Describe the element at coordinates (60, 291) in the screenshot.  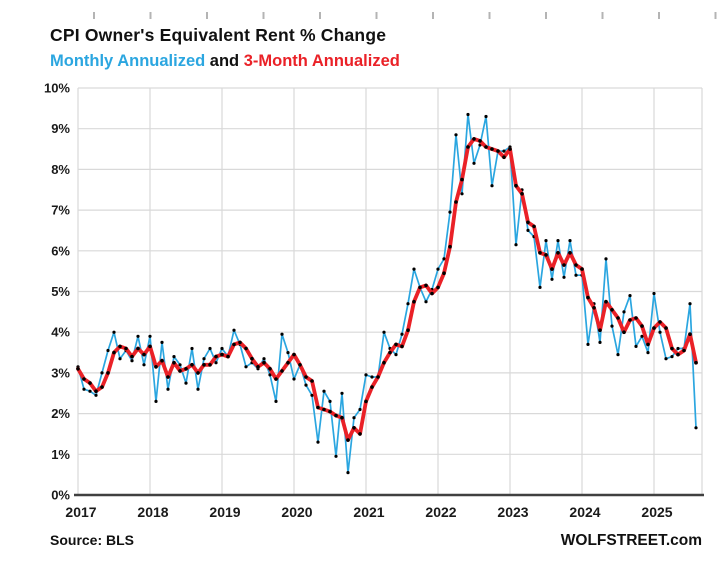
I see `svg-text: 5%` at that location.